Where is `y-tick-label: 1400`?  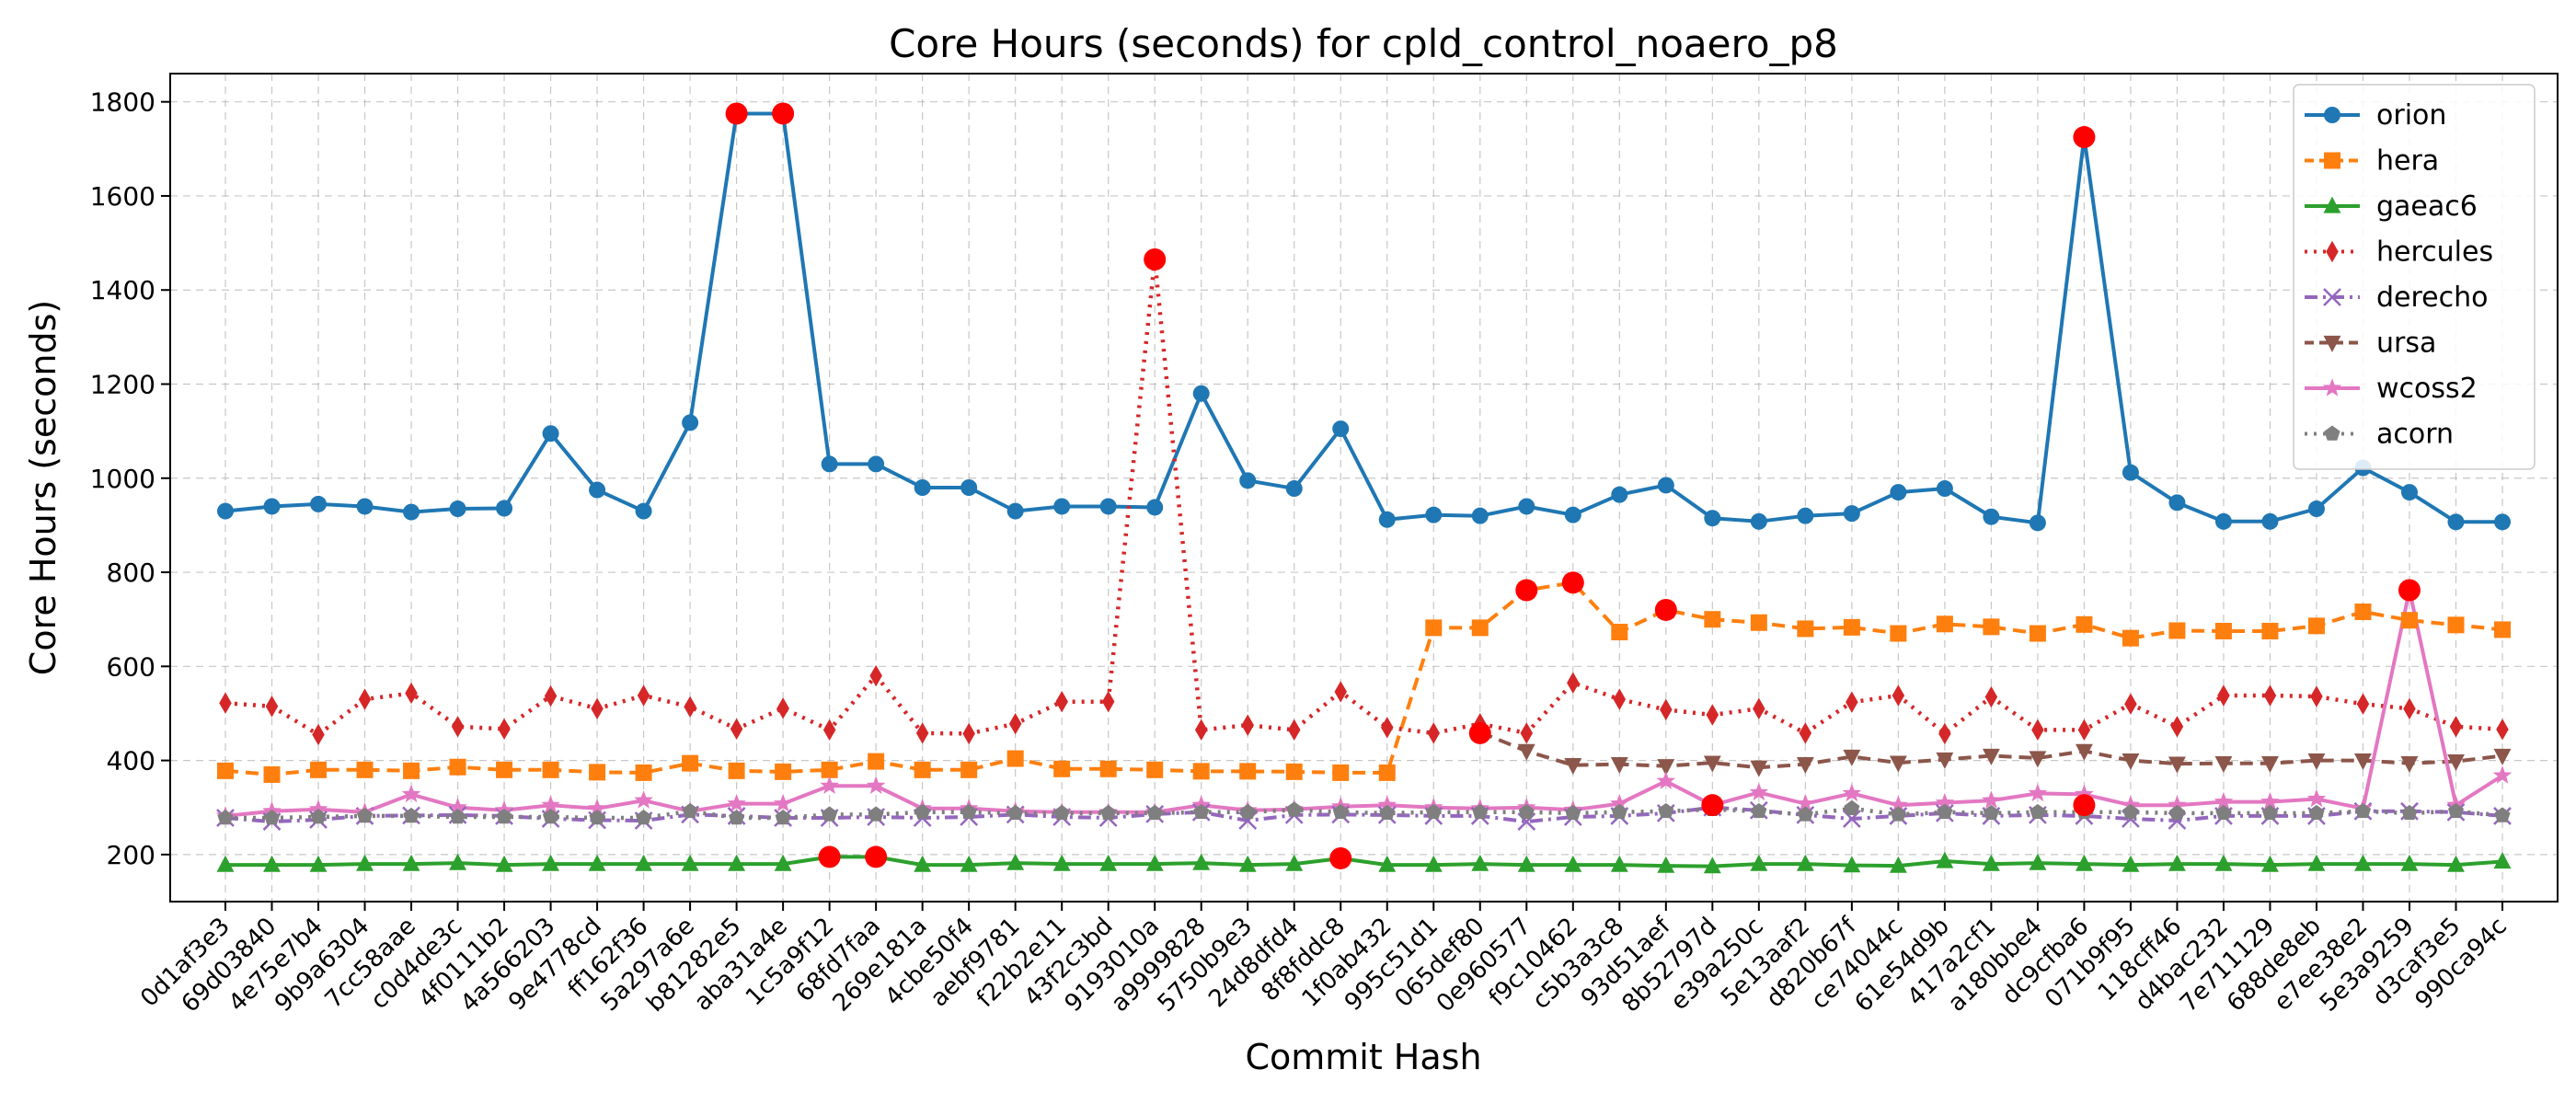 y-tick-label: 1400 is located at coordinates (122, 290).